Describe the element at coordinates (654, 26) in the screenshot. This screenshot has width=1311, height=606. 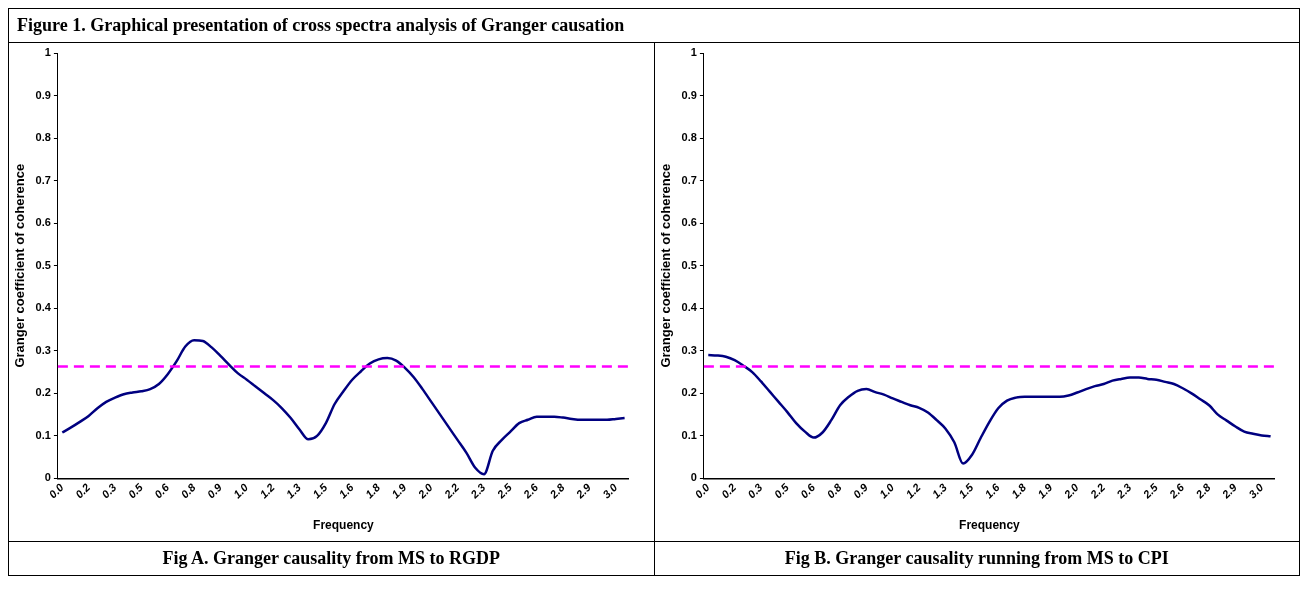
I see `caption: Figure 1. Graphical presentation of cross spectra analysis of Granger causation` at that location.